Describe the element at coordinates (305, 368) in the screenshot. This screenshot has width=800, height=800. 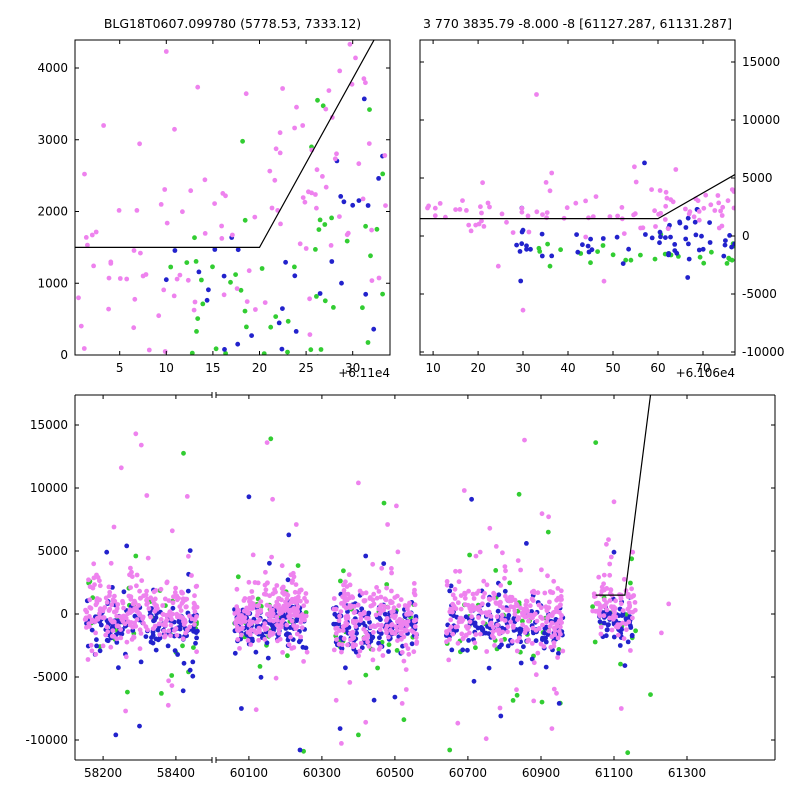
I see `svg-text: 25` at that location.